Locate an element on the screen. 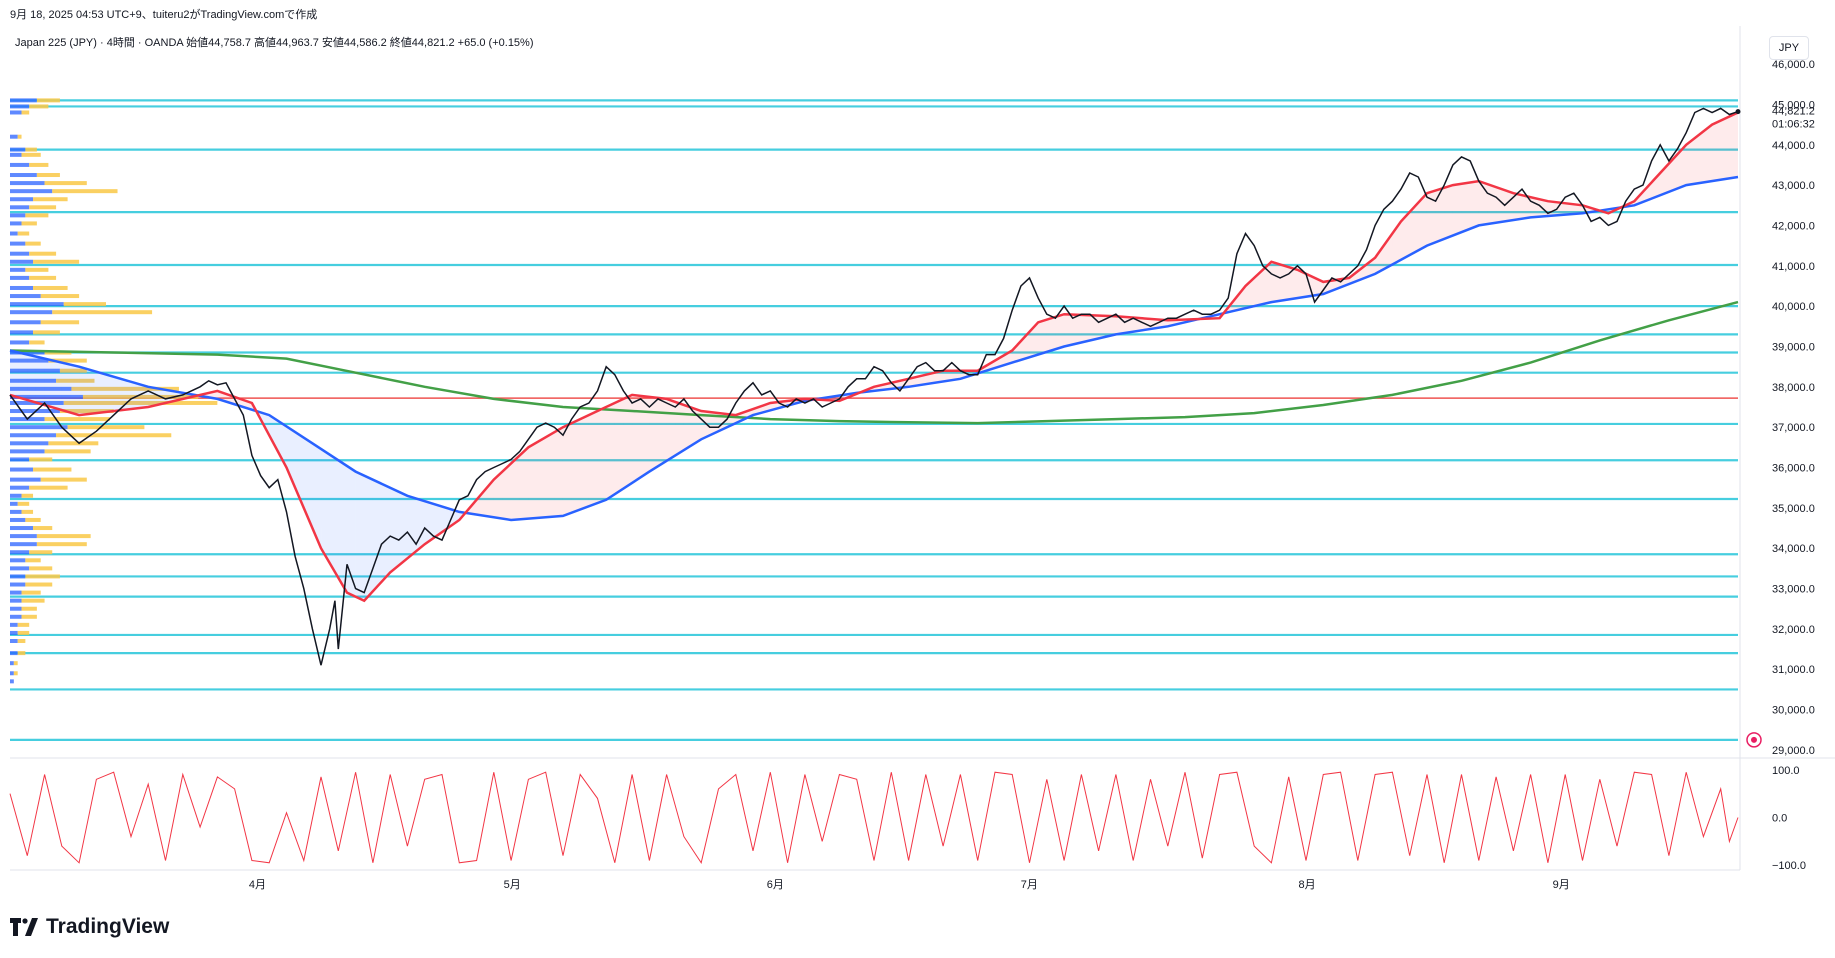 The height and width of the screenshot is (958, 1835). price-tick-label: 33,000.0 is located at coordinates (1793, 590).